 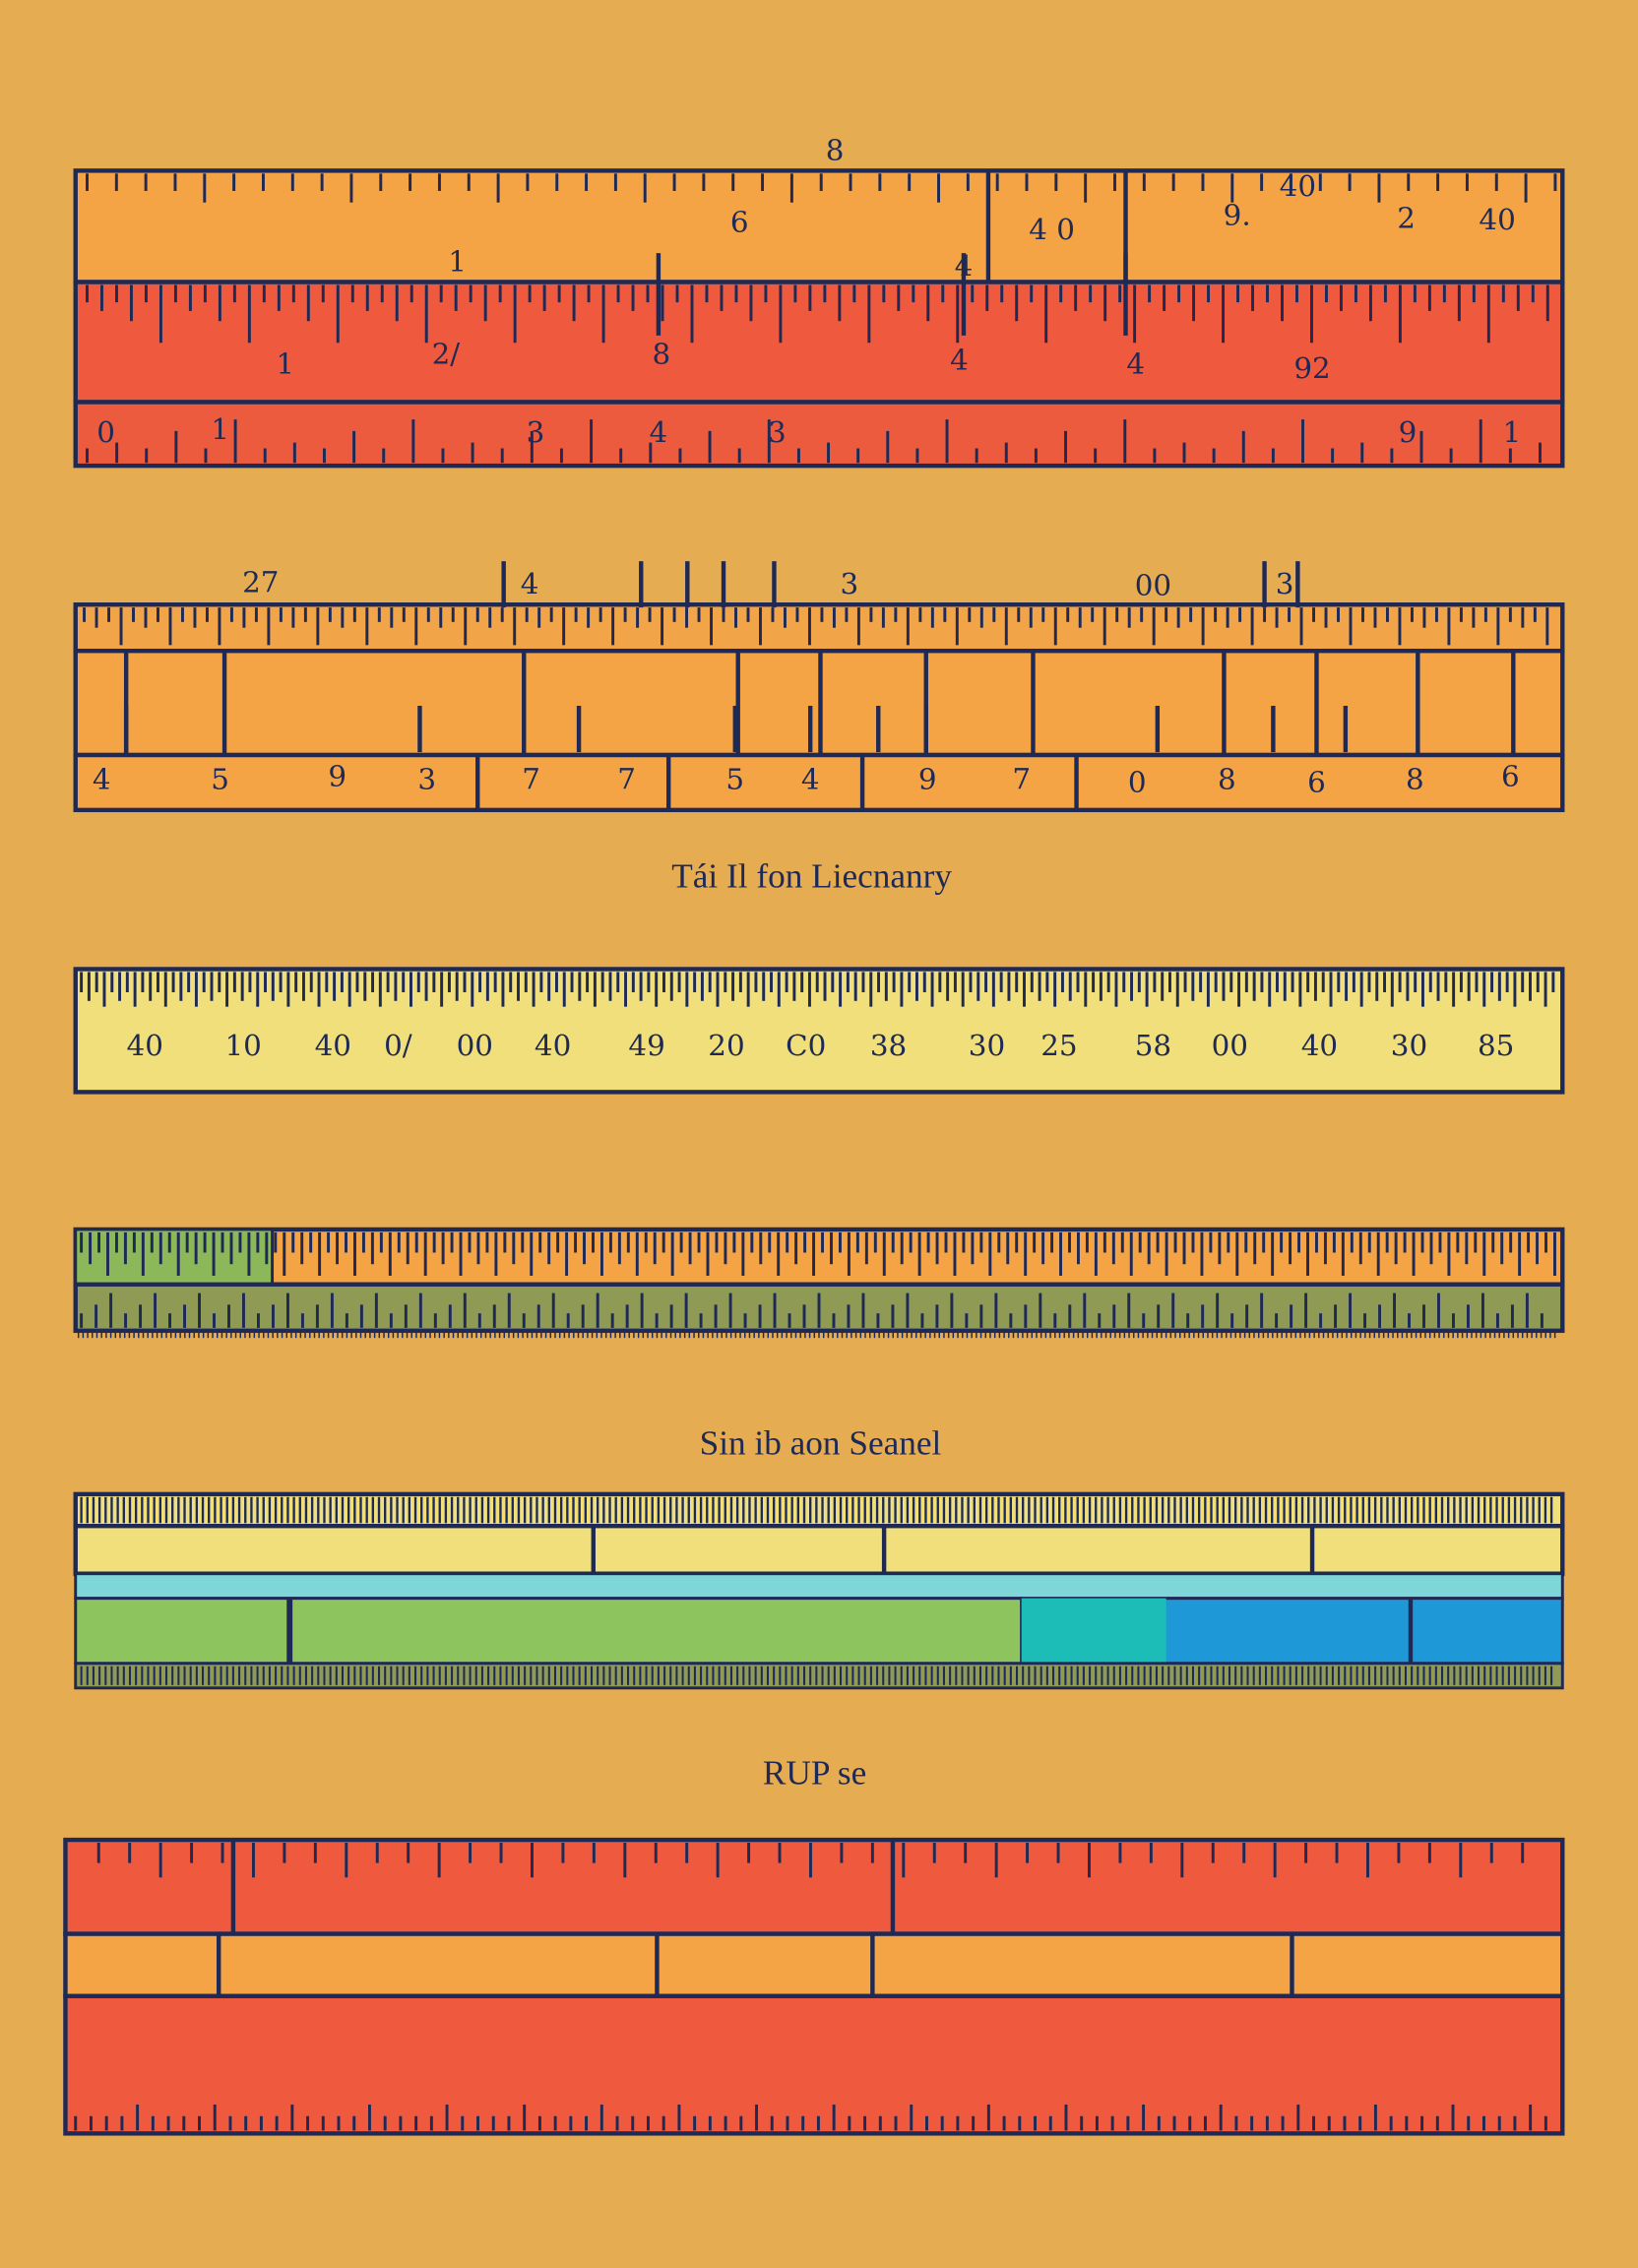 I want to click on ruler-label: 49, so click(x=646, y=1045).